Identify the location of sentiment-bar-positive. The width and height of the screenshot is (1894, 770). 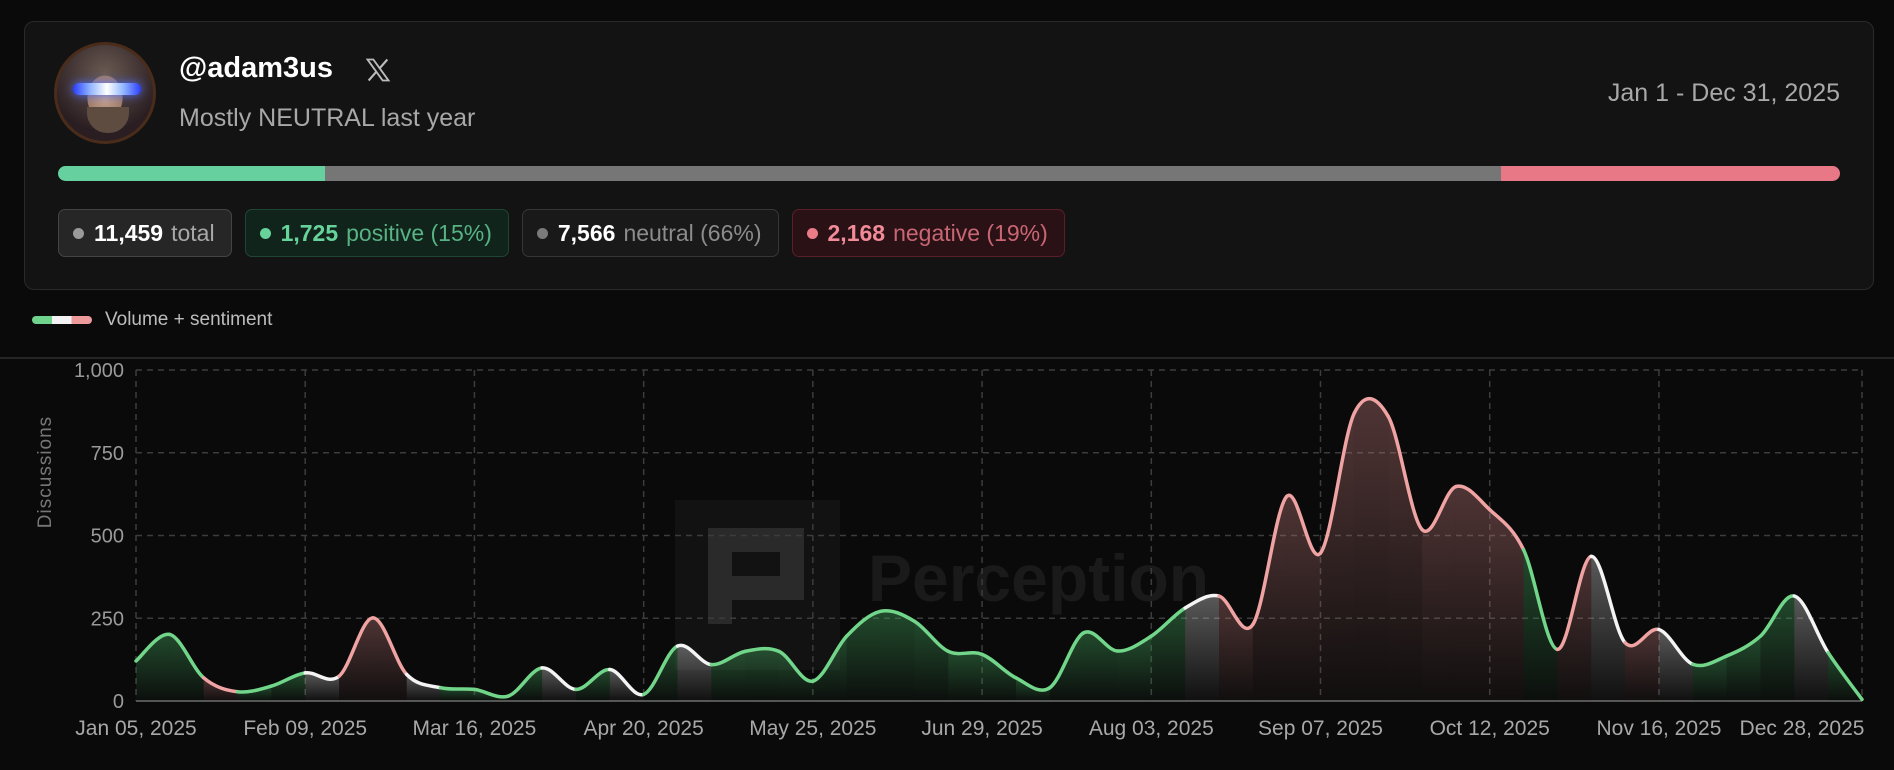
(192, 173).